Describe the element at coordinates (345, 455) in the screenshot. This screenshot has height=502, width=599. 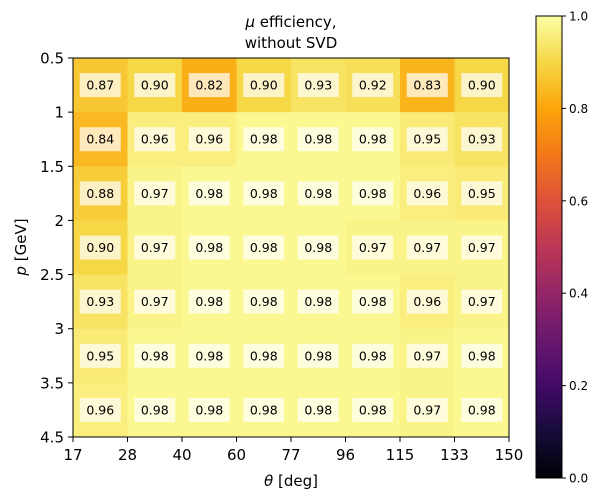
I see `x-tick-label: 96` at that location.